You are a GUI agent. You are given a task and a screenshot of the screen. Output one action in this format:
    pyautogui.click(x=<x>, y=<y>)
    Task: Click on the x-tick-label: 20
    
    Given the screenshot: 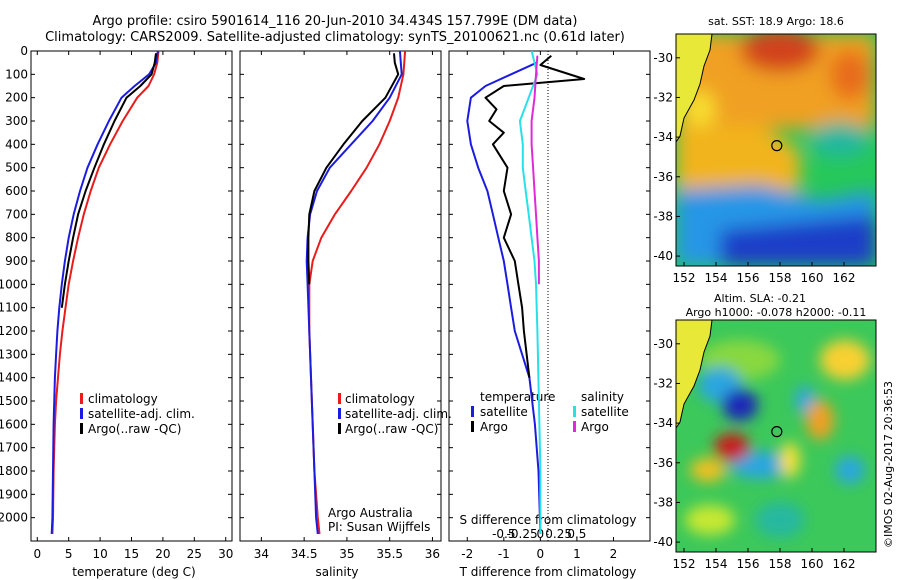 What is the action you would take?
    pyautogui.click(x=162, y=554)
    